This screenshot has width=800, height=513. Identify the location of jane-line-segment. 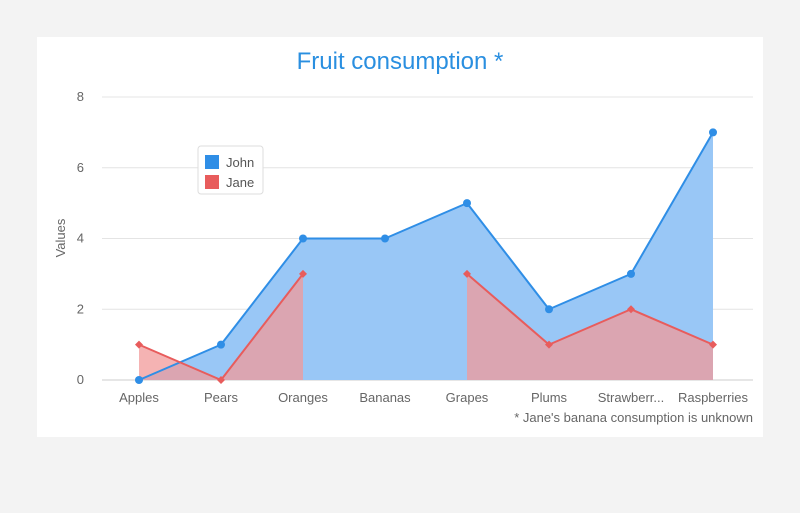
(590, 309).